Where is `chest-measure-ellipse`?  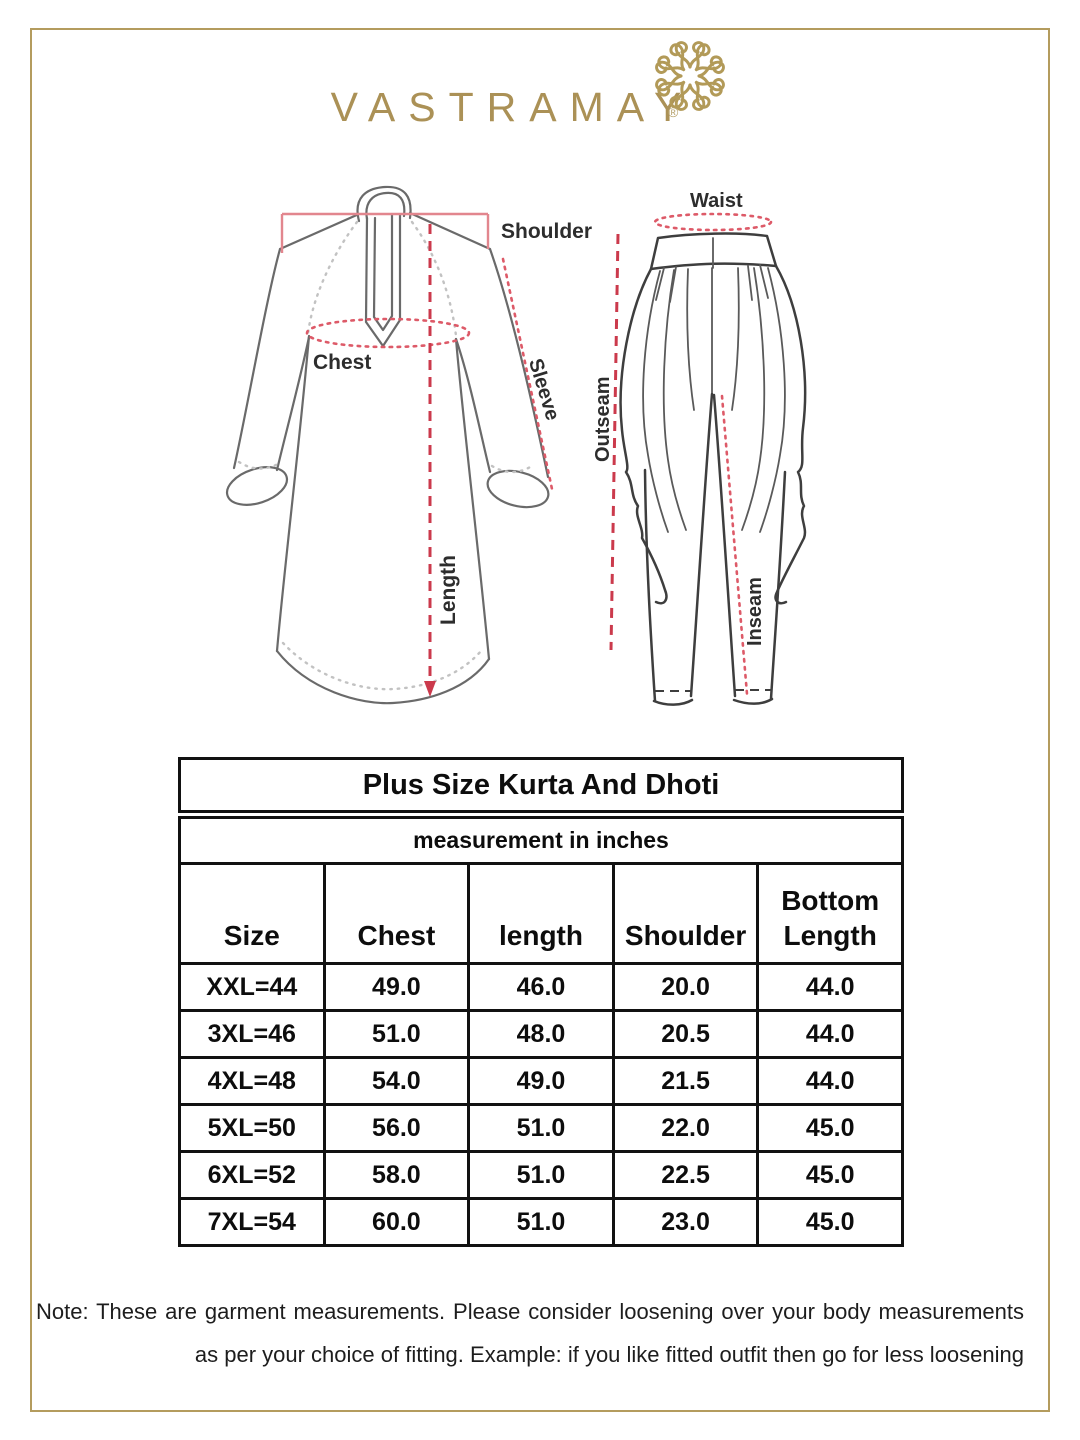 chest-measure-ellipse is located at coordinates (388, 333).